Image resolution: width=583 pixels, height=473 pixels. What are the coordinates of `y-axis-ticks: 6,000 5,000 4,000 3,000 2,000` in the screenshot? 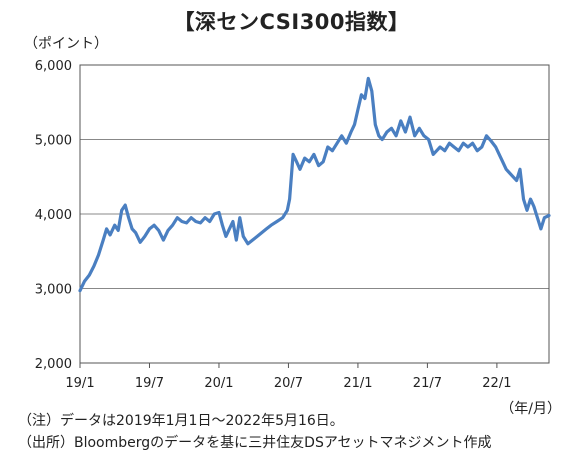 It's located at (53, 215).